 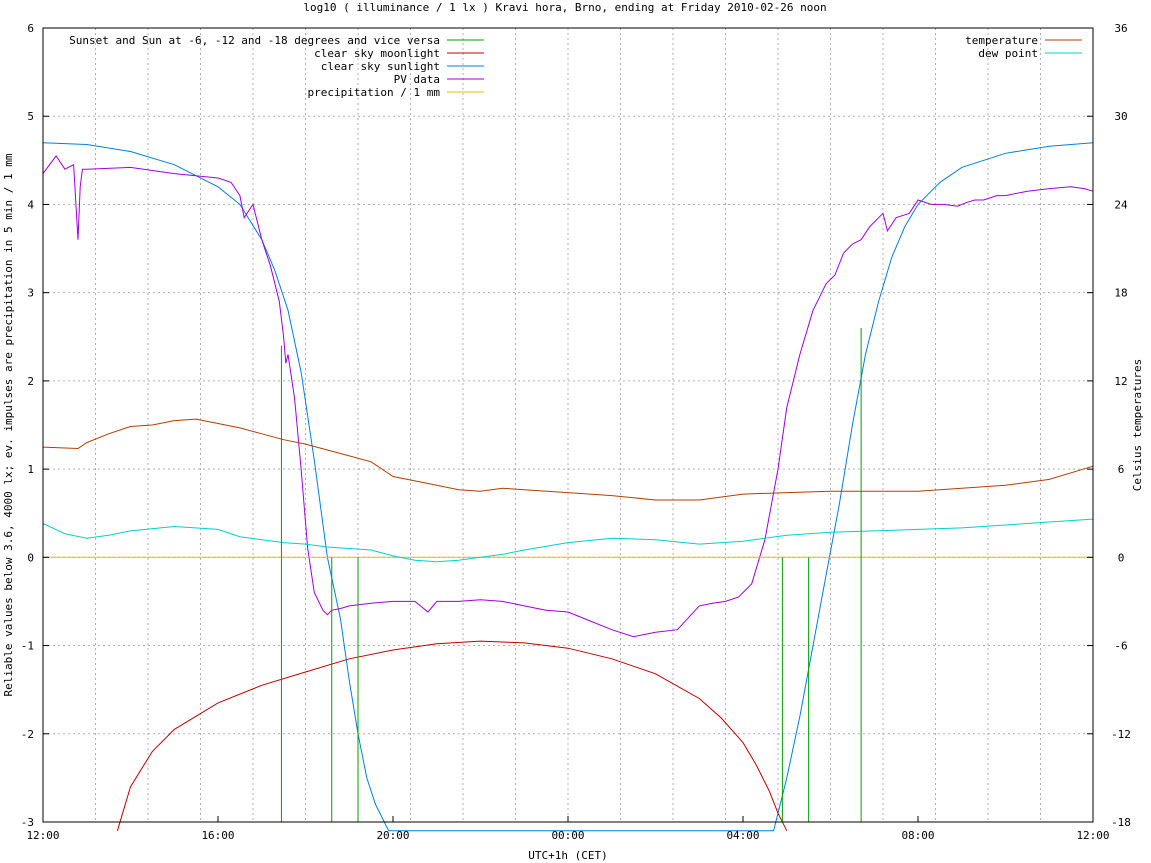 What do you see at coordinates (27, 822) in the screenshot?
I see `y-tick-label: -3` at bounding box center [27, 822].